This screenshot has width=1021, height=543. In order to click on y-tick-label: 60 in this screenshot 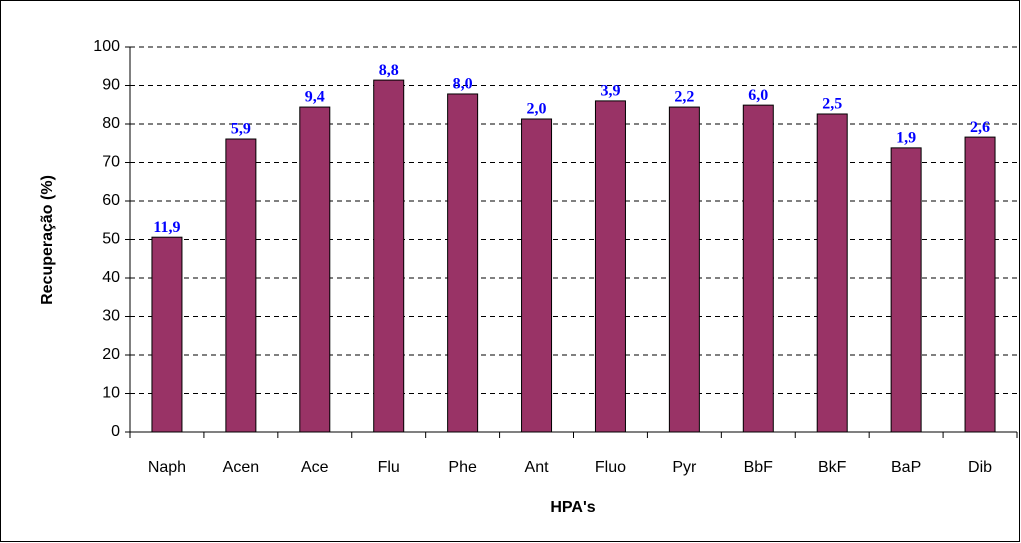, I will do `click(111, 200)`.